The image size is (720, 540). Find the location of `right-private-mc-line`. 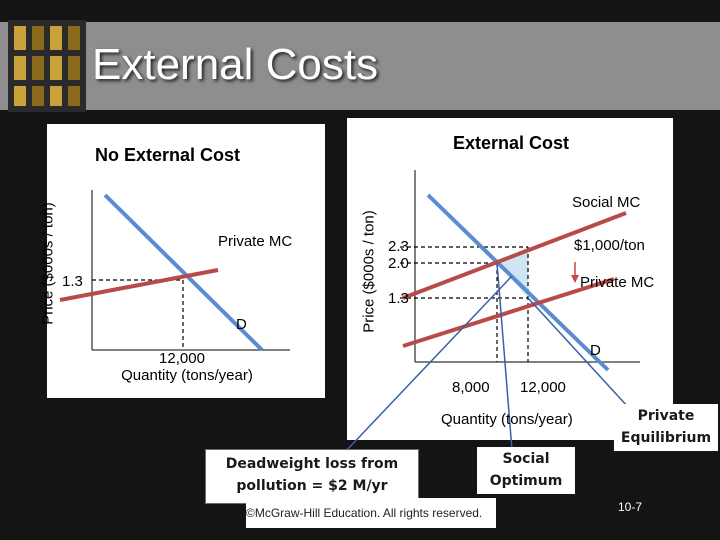

right-private-mc-line is located at coordinates (508, 312).